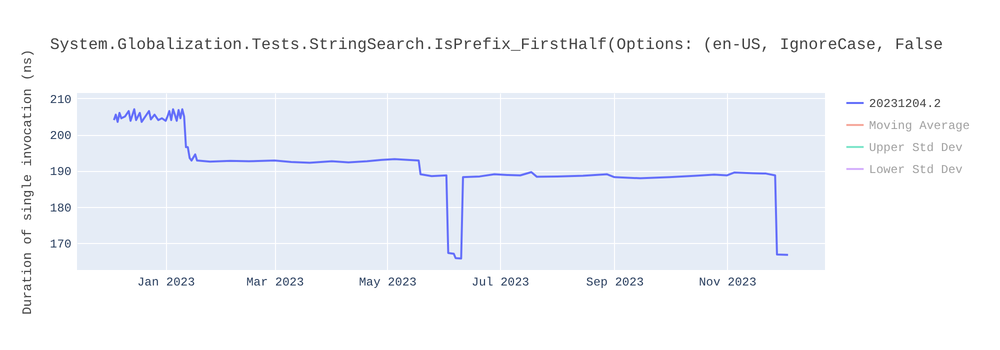 This screenshot has width=1000, height=350. I want to click on chart-title: System.Globalization.Tests.StringSearch.IsPrefix_FirstHalf(Options: (en-US, IgnoreCase, False, so click(496, 45).